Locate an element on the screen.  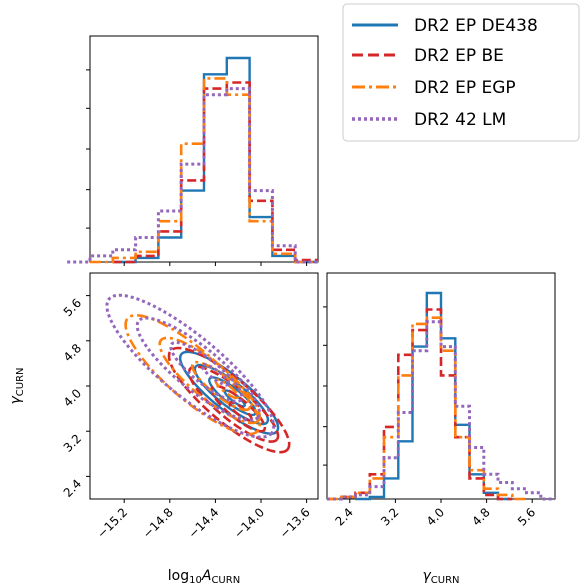
hist-a-dr2-ep-egp is located at coordinates (204, 170).